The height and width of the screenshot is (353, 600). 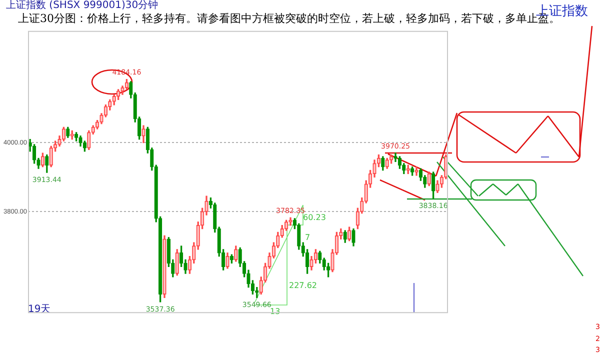 What do you see at coordinates (39, 309) in the screenshot?
I see `annotation: 19天` at bounding box center [39, 309].